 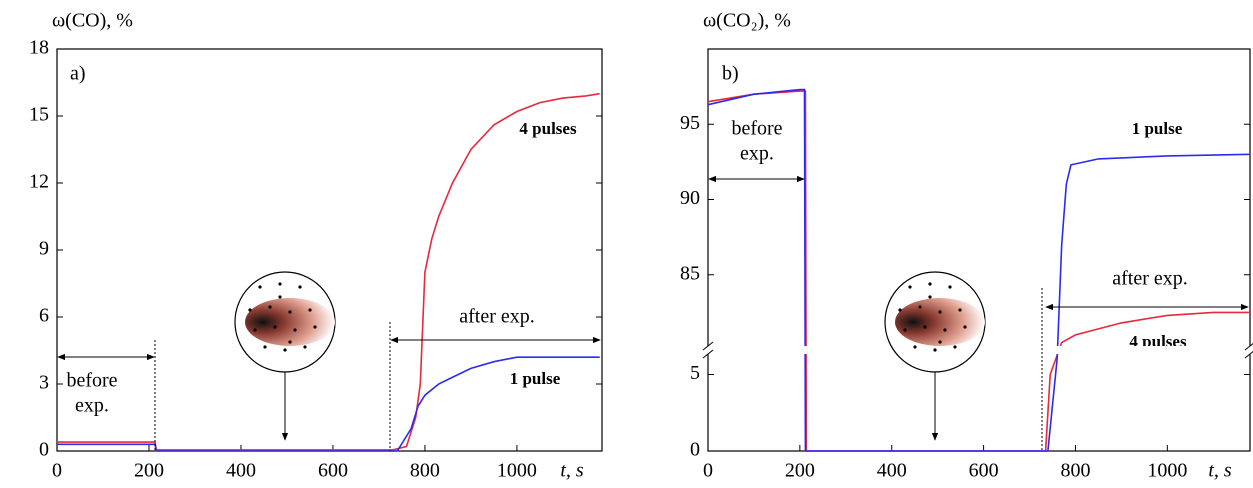 I want to click on series-line, so click(x=328, y=404).